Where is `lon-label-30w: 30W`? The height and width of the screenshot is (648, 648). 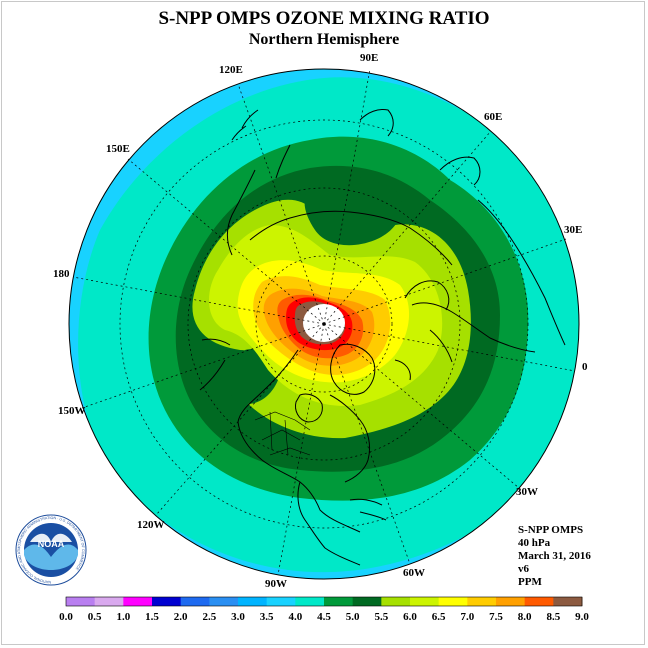 lon-label-30w: 30W is located at coordinates (527, 492).